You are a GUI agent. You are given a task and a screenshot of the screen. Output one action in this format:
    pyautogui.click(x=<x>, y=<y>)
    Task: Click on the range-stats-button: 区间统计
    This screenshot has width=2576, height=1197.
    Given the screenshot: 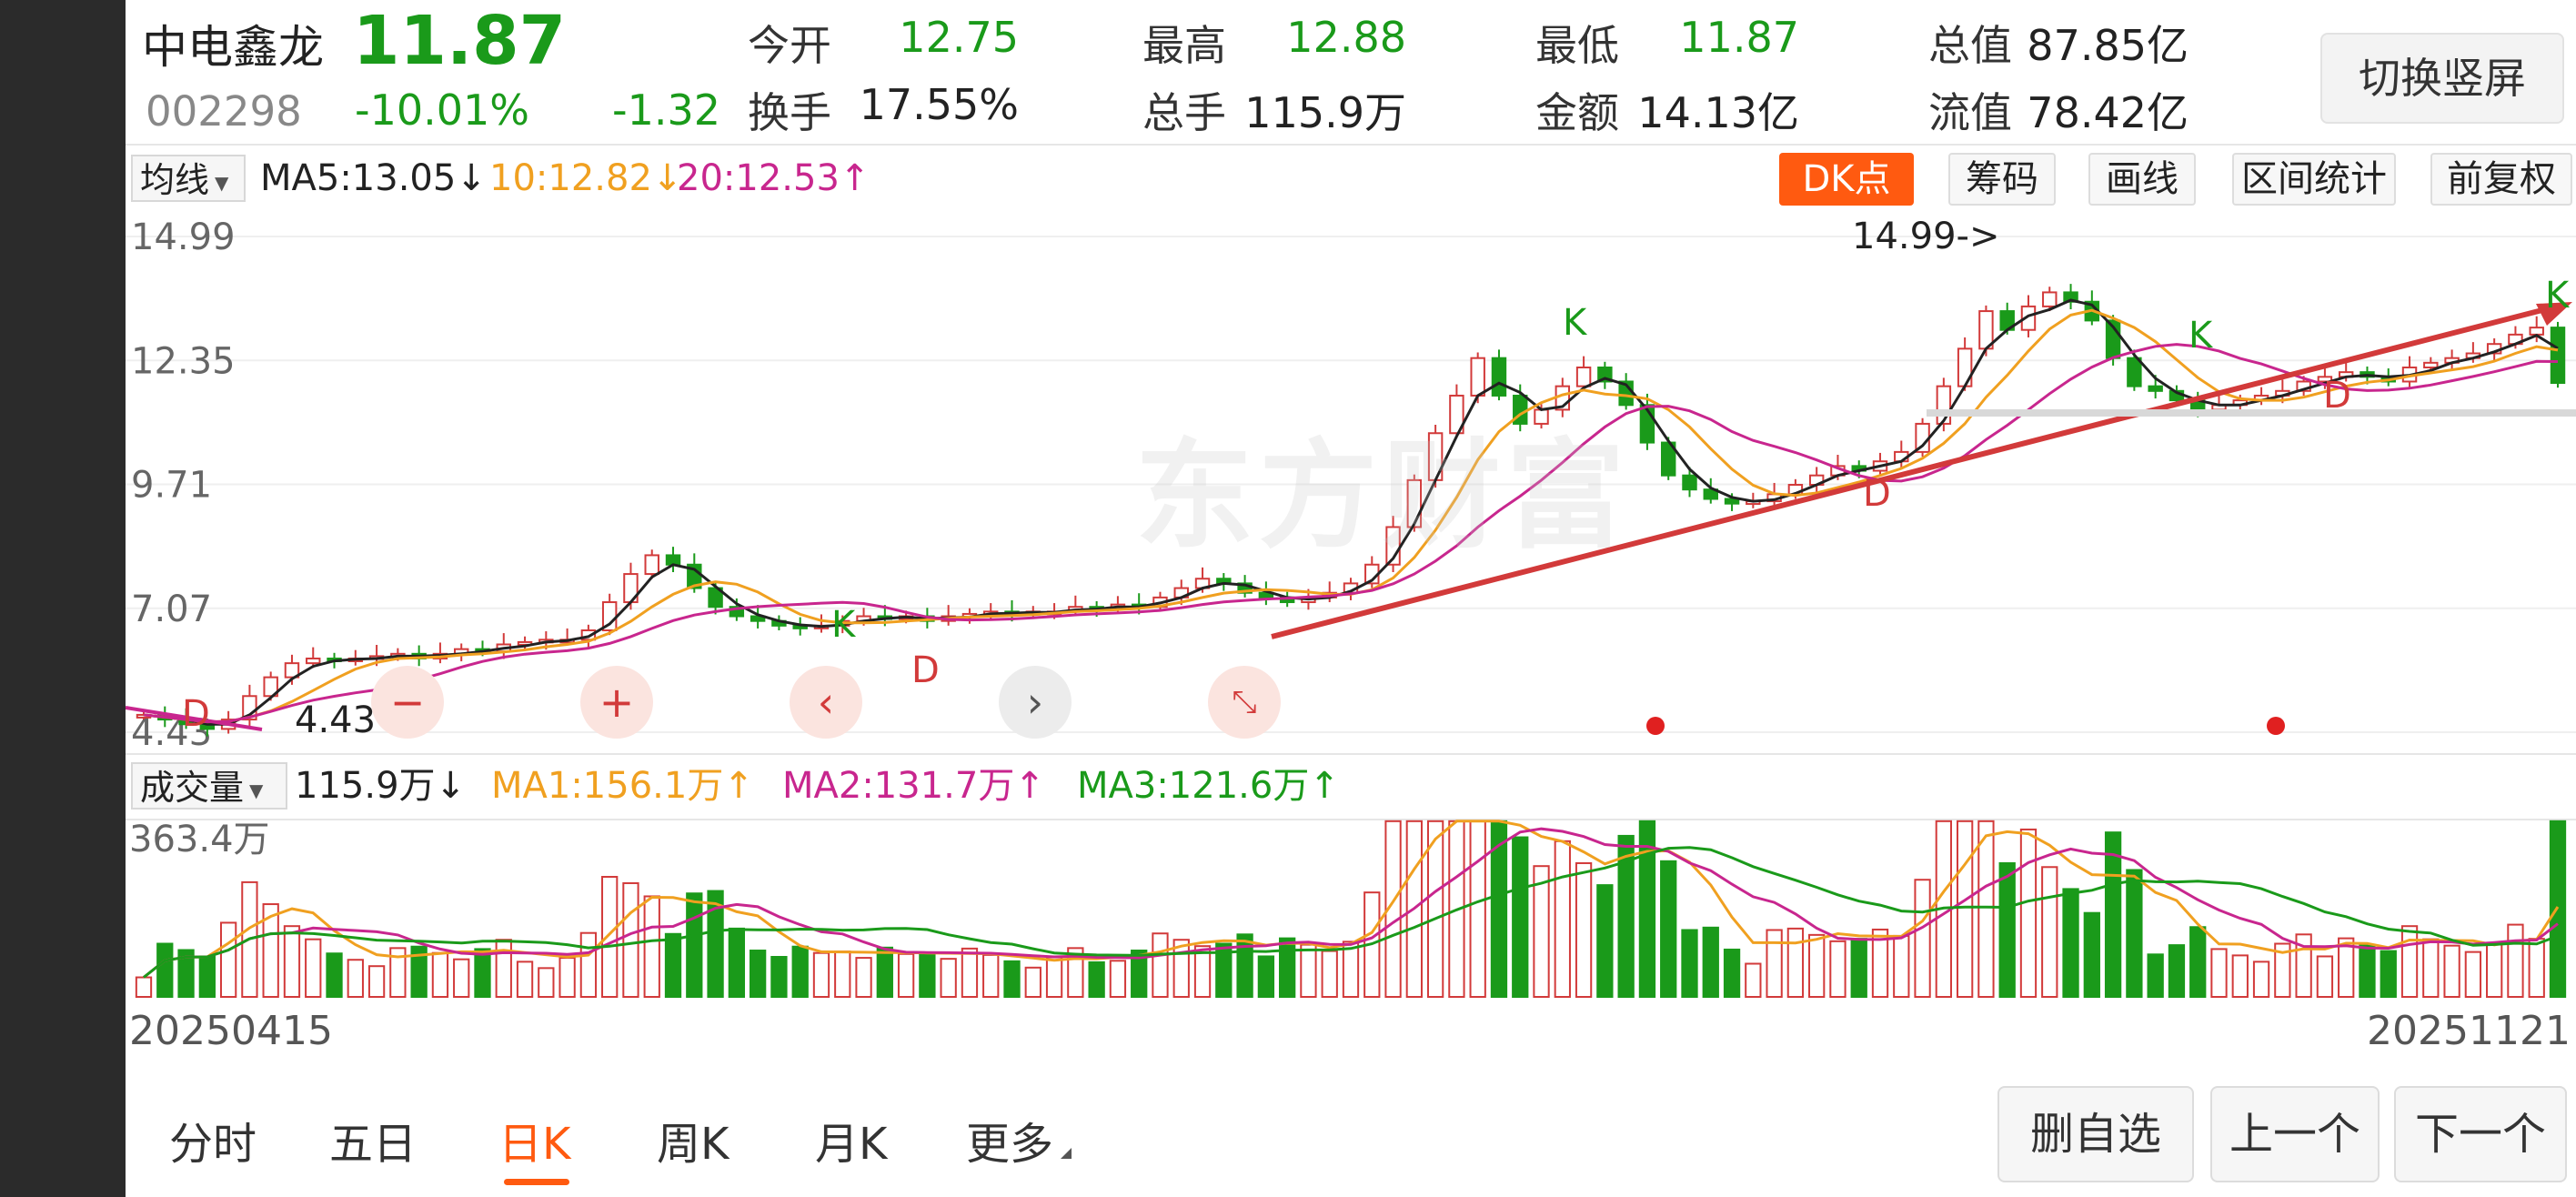 What is the action you would take?
    pyautogui.click(x=2314, y=179)
    